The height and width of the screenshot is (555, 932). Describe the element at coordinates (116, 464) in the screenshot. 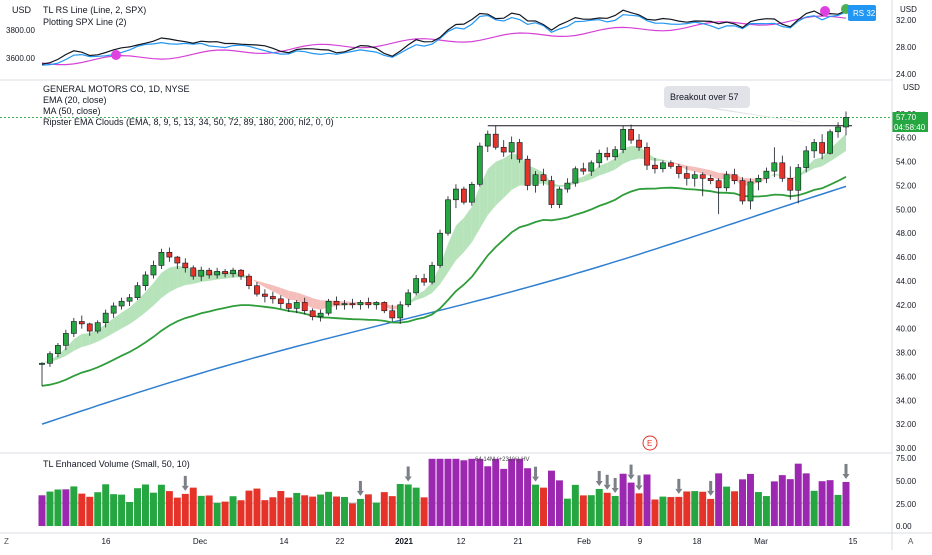

I see `volume-legend: TL Enhanced Volume (Small, 50, 10)` at that location.